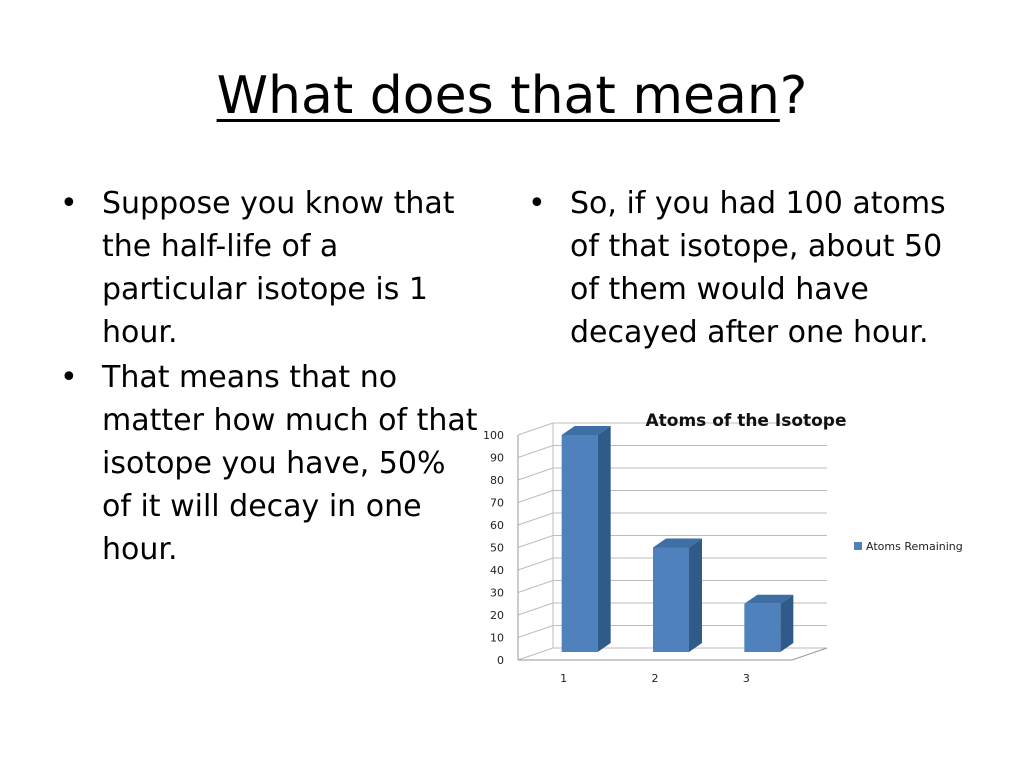  What do you see at coordinates (745, 421) in the screenshot?
I see `chart-title: Atoms of the Isotope` at bounding box center [745, 421].